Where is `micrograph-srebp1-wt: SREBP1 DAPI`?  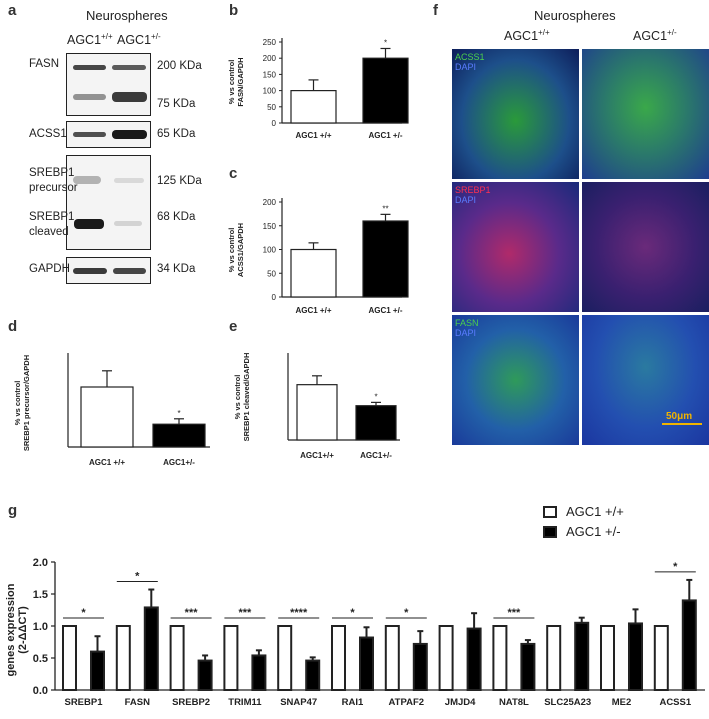
micrograph-srebp1-wt: SREBP1 DAPI is located at coordinates (515, 247).